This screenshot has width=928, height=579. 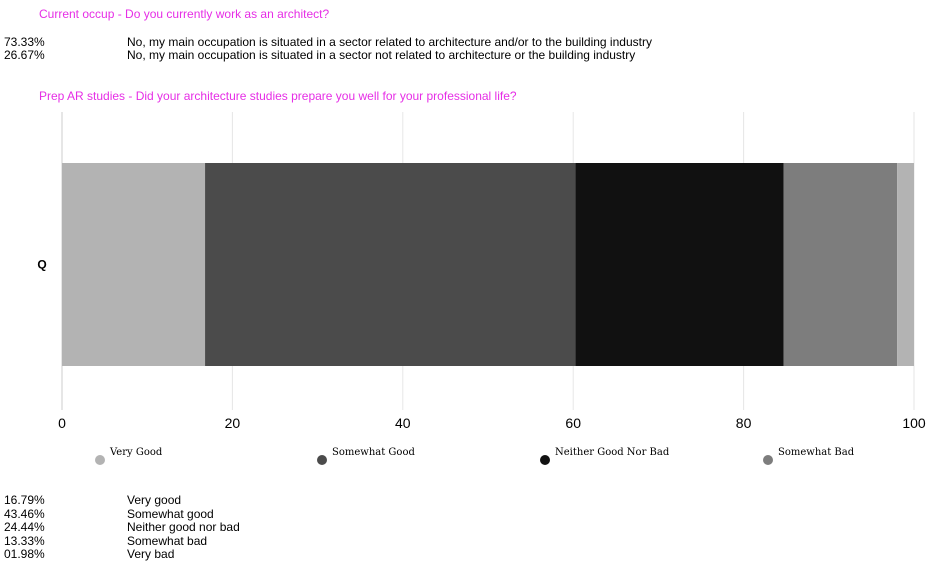 What do you see at coordinates (170, 513) in the screenshot?
I see `answer-text: Somewhat good` at bounding box center [170, 513].